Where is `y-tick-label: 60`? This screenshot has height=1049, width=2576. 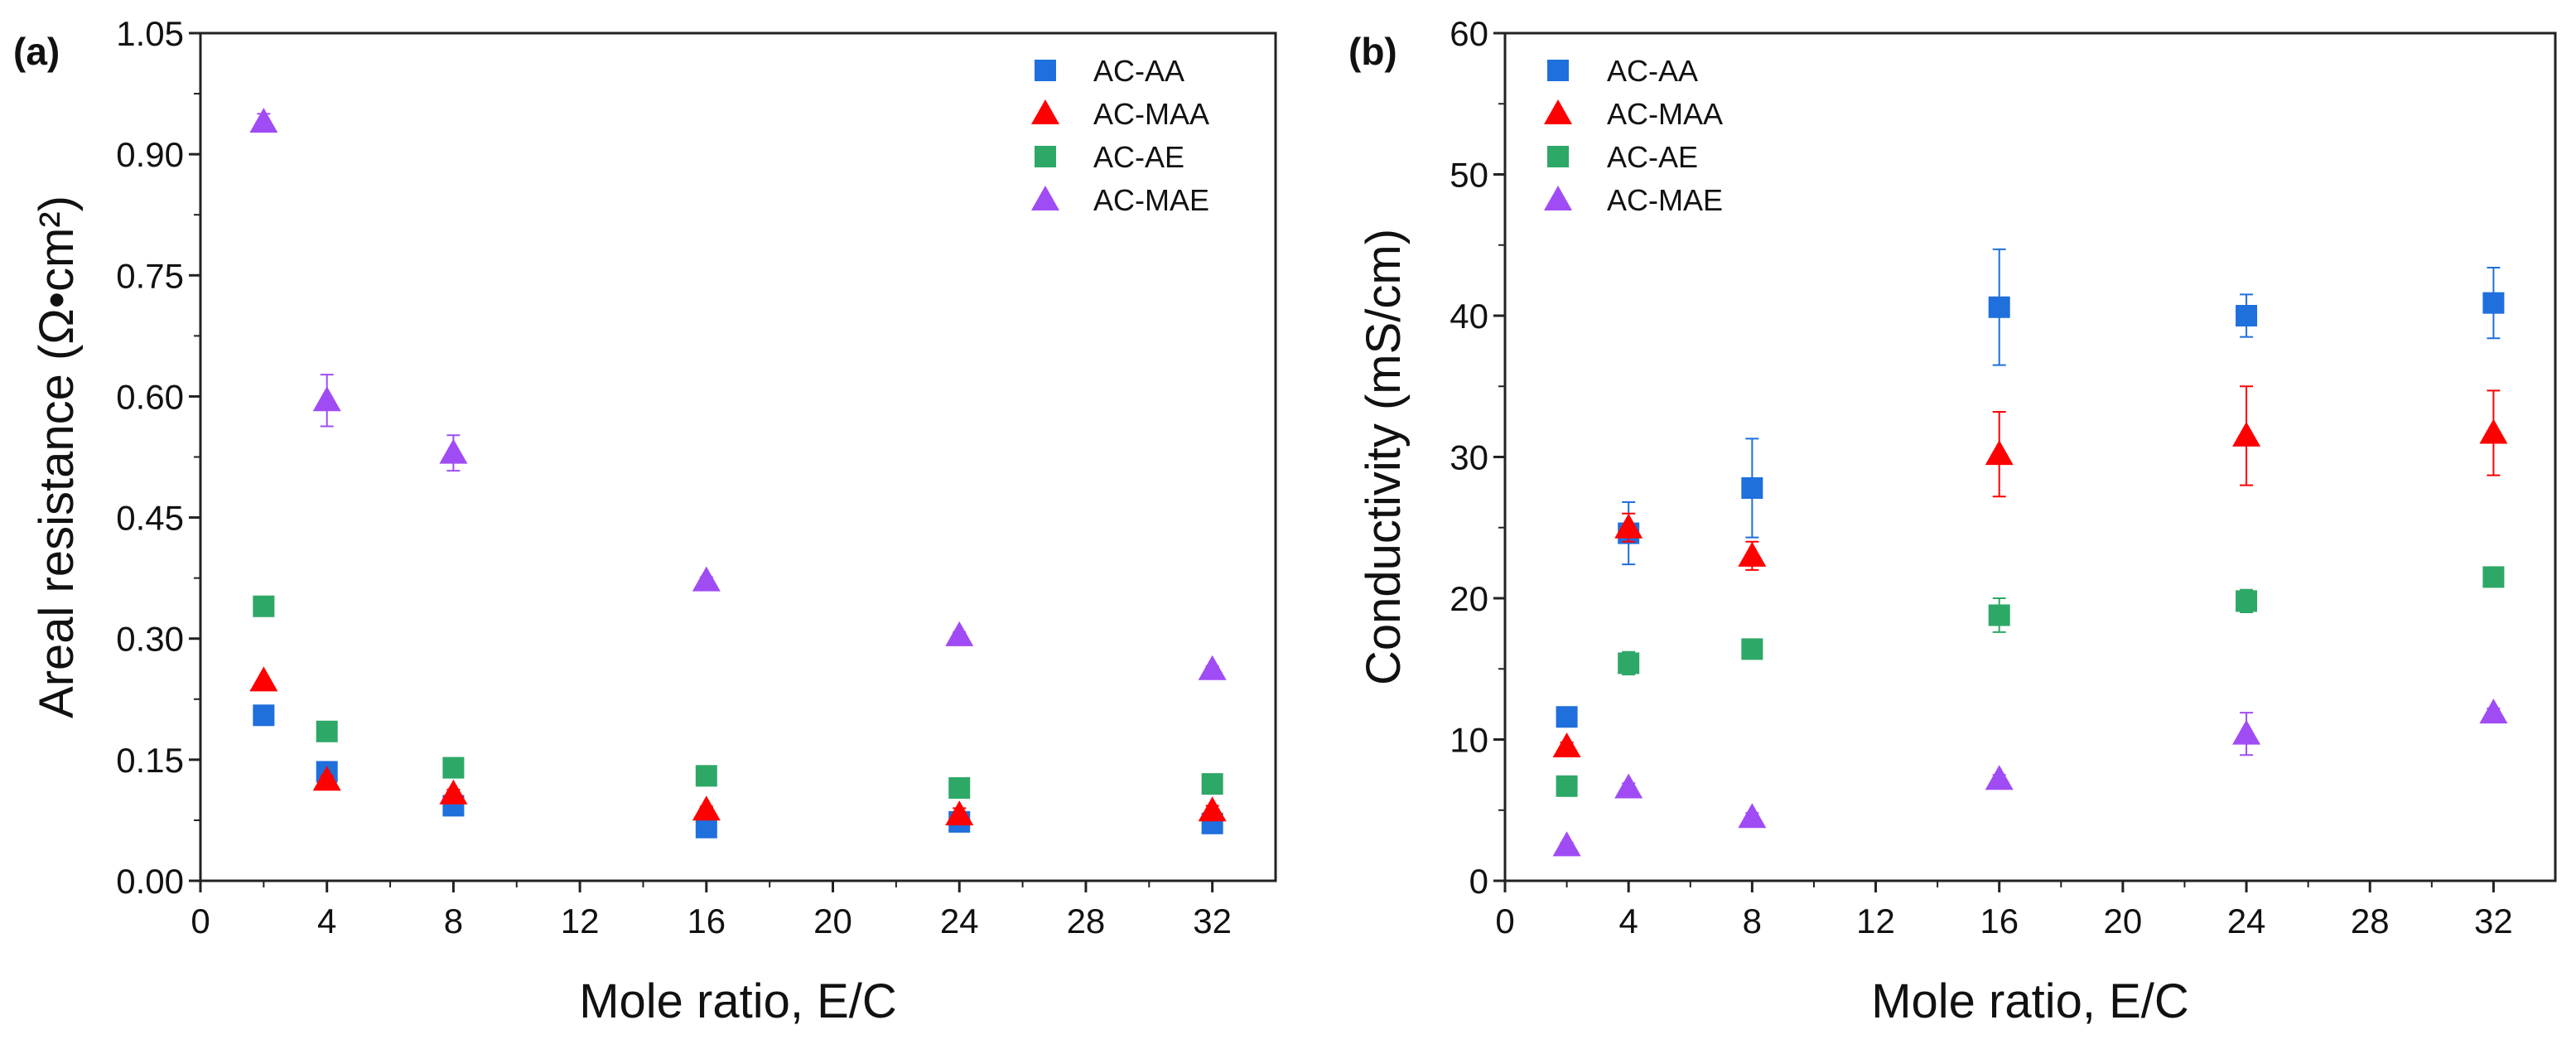
y-tick-label: 60 is located at coordinates (1469, 33).